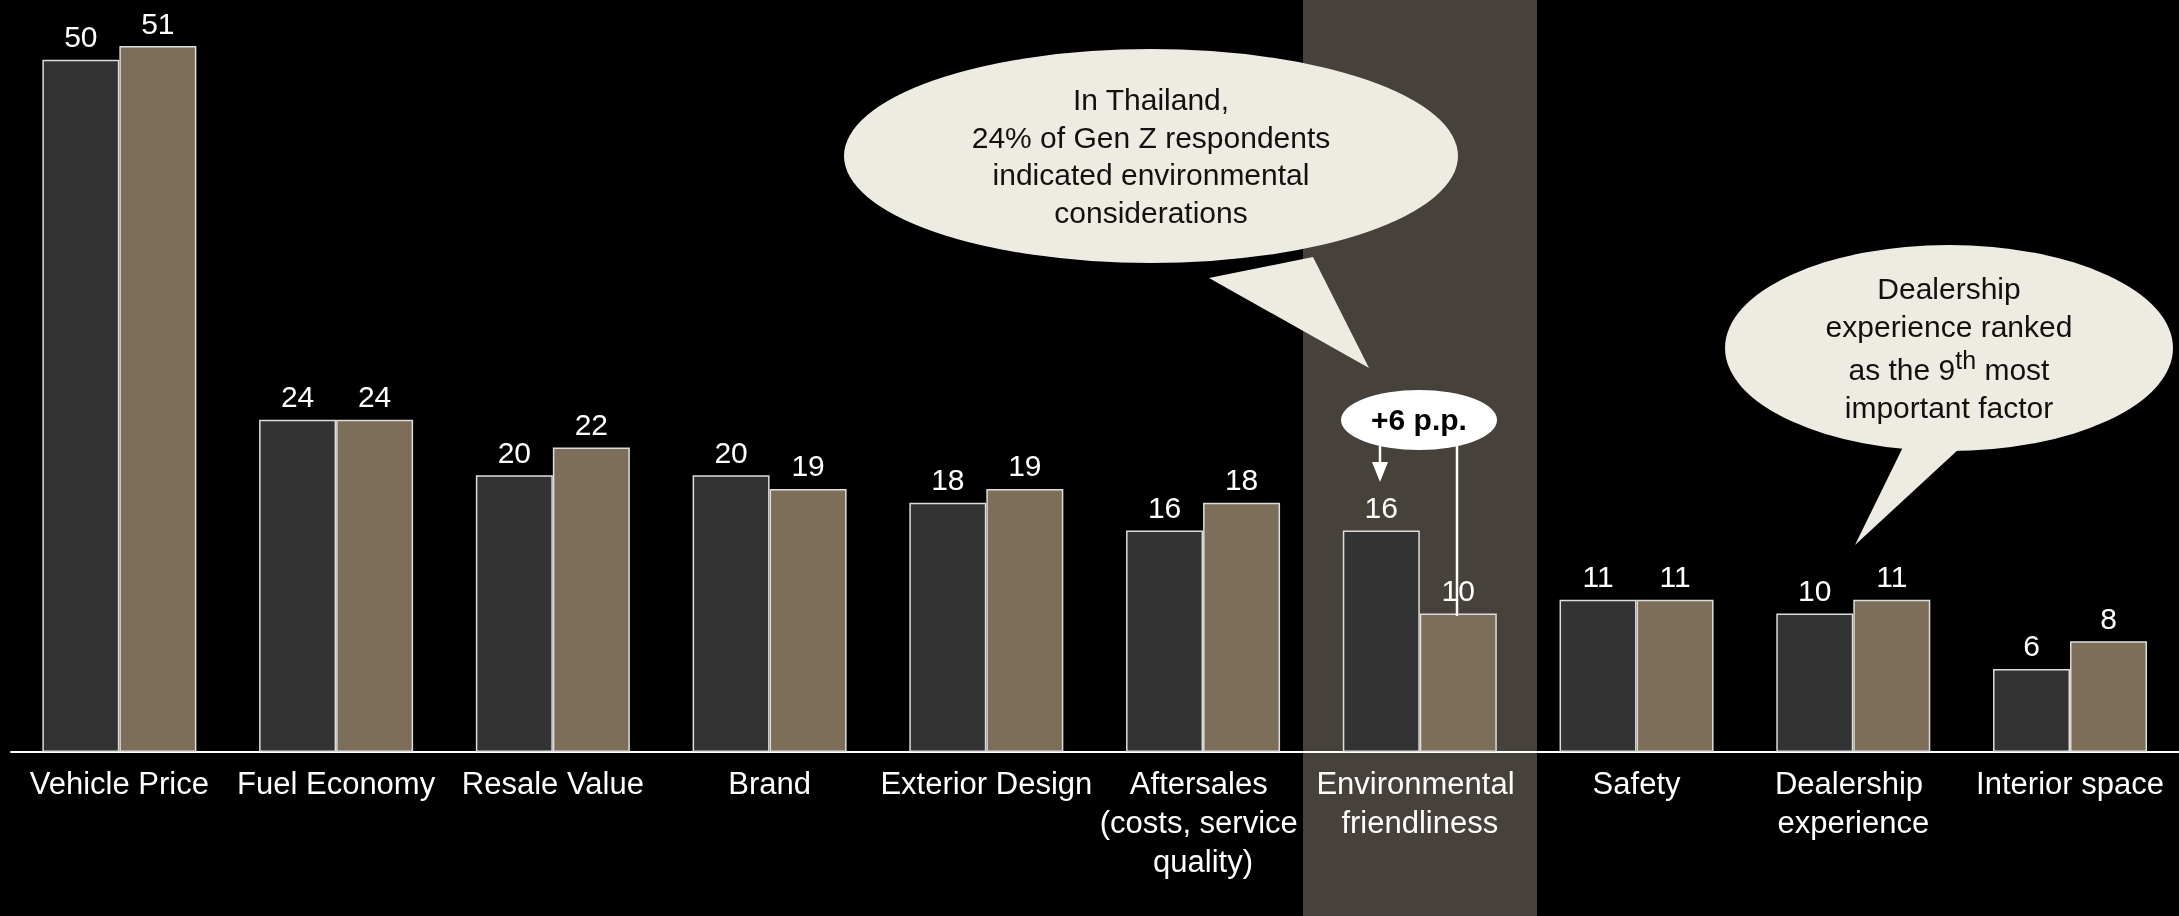 The width and height of the screenshot is (2179, 916). I want to click on x-tick-label: Exterior Design, so click(986, 783).